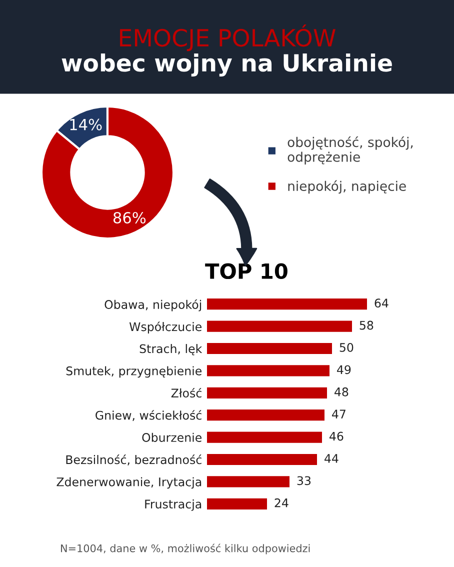  Describe the element at coordinates (149, 415) in the screenshot. I see `y-tick-label: Gniew, wściekłość` at that location.